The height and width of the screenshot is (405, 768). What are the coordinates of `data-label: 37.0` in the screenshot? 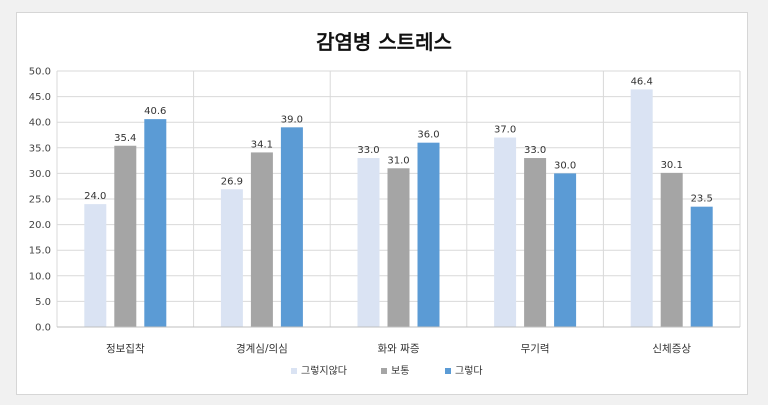 It's located at (505, 130).